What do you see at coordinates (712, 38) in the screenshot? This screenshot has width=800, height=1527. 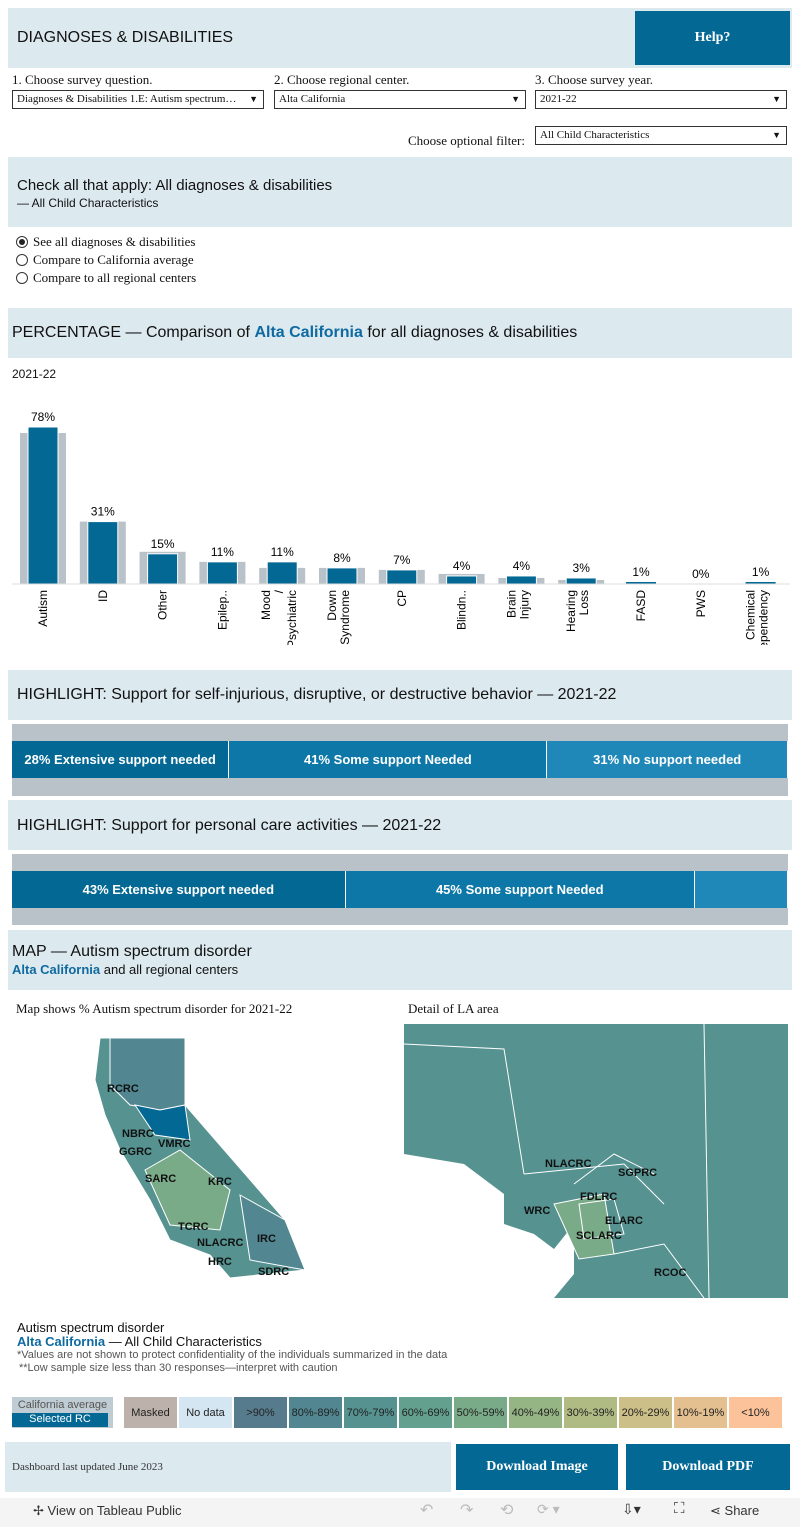 I see `help-button: Help?` at bounding box center [712, 38].